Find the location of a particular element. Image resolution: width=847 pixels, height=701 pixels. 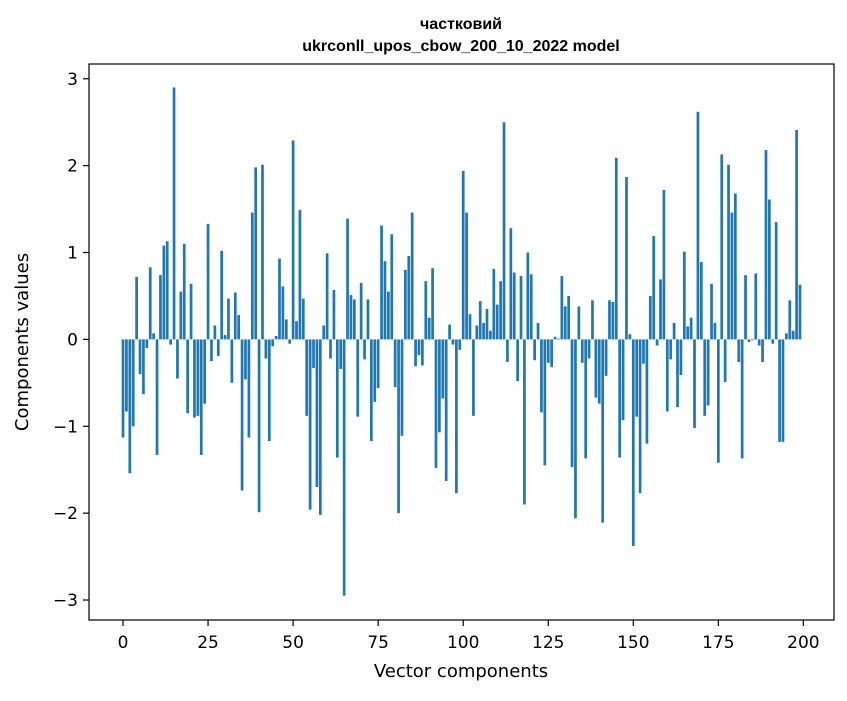

y-tick-label: 1 is located at coordinates (72, 254).